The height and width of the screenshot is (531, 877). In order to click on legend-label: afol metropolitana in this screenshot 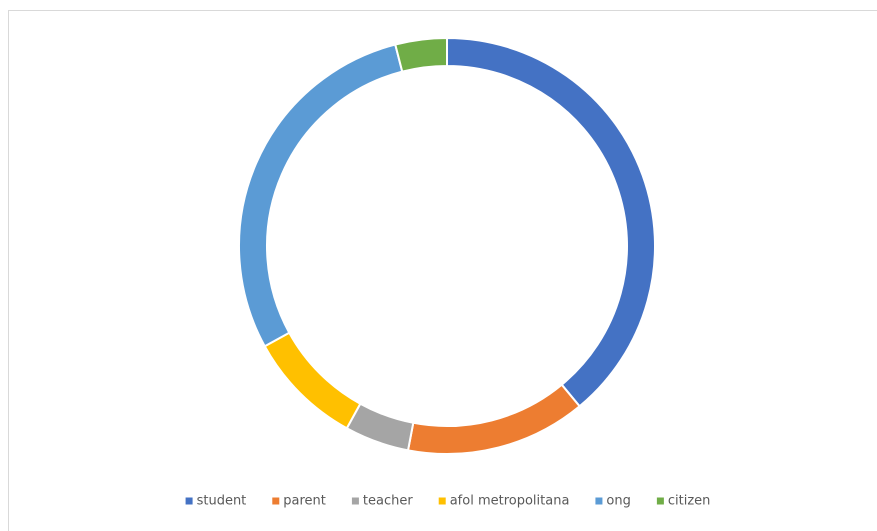, I will do `click(510, 501)`.